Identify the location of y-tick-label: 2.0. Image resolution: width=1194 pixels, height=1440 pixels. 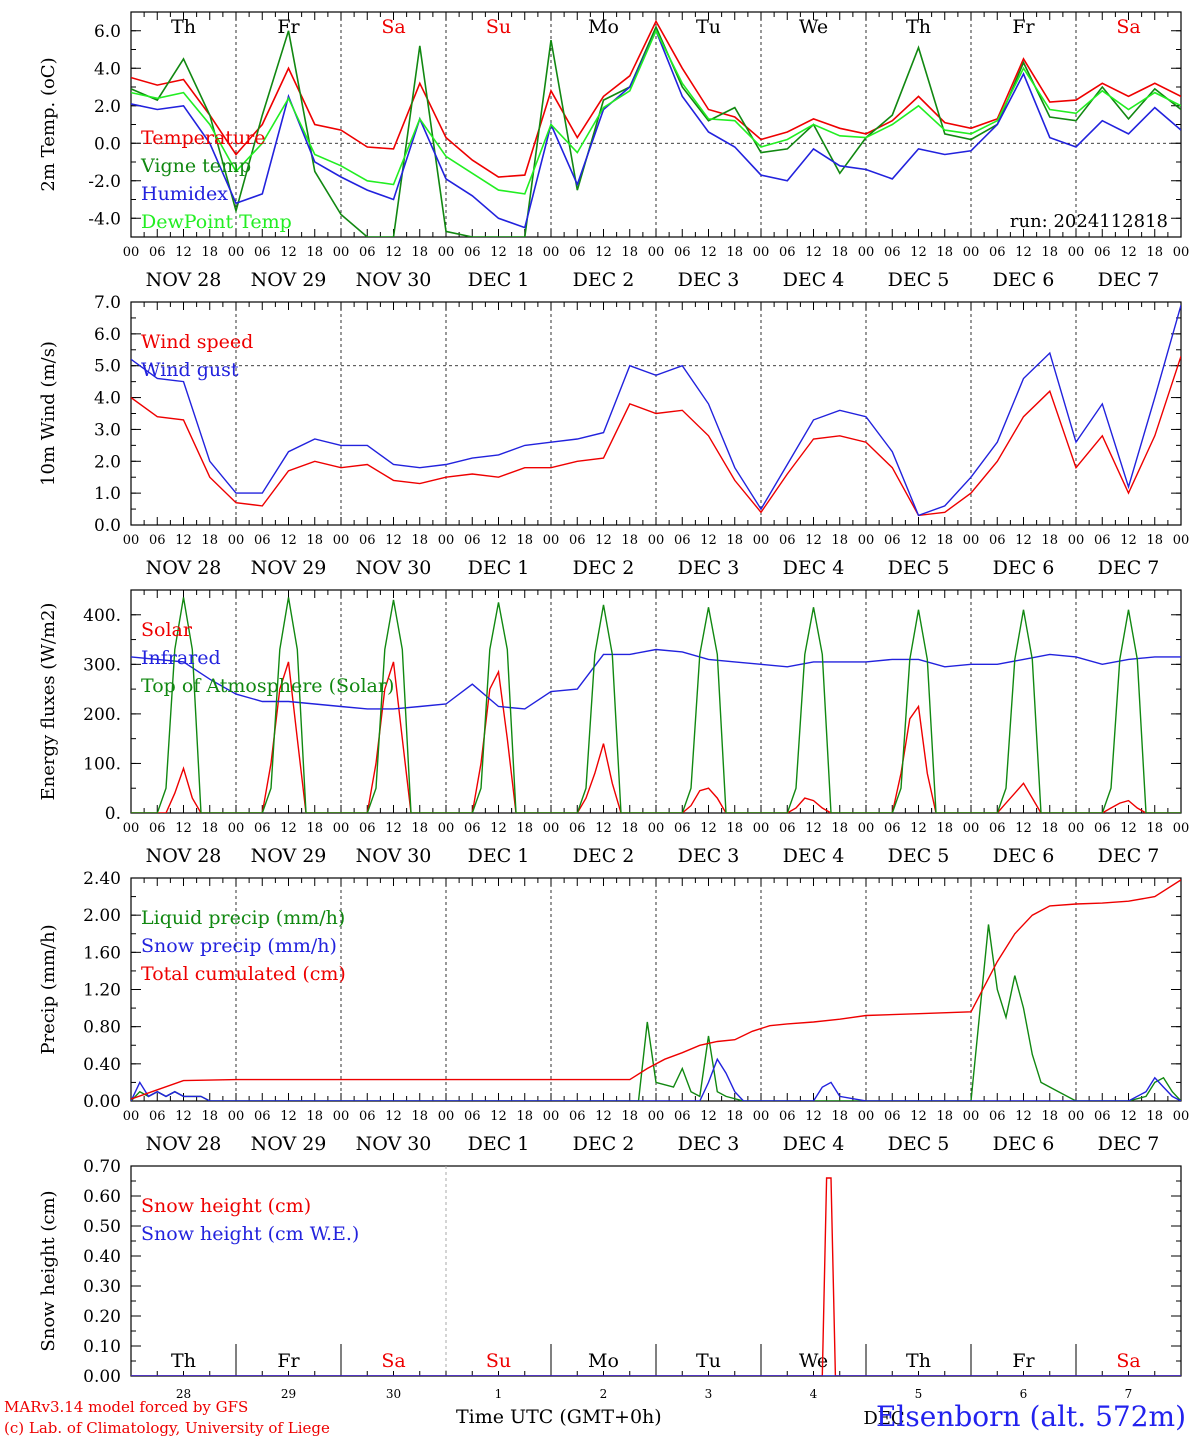
(107, 107).